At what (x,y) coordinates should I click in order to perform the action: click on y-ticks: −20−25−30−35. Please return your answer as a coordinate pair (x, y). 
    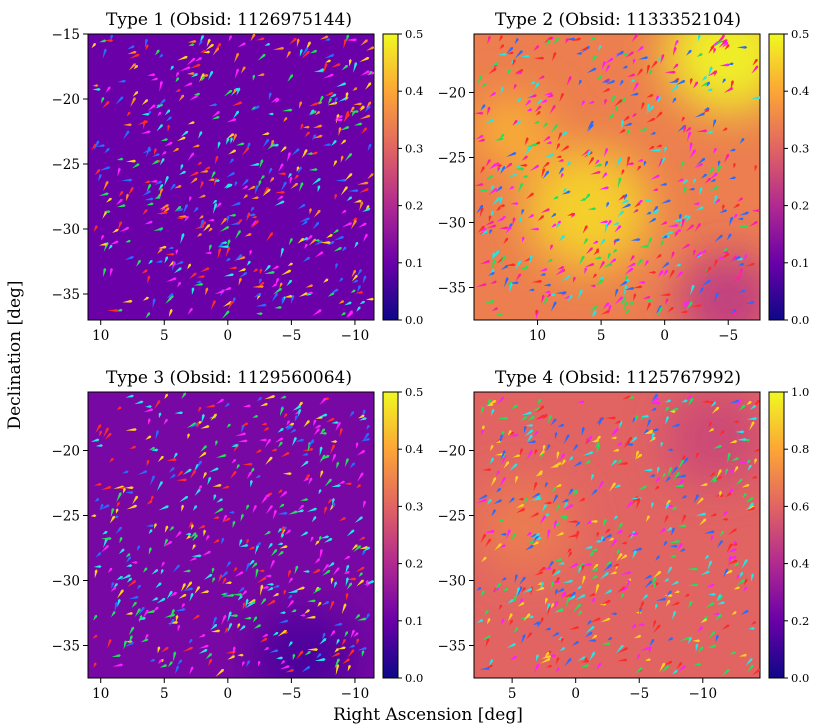
    Looking at the image, I should click on (456, 549).